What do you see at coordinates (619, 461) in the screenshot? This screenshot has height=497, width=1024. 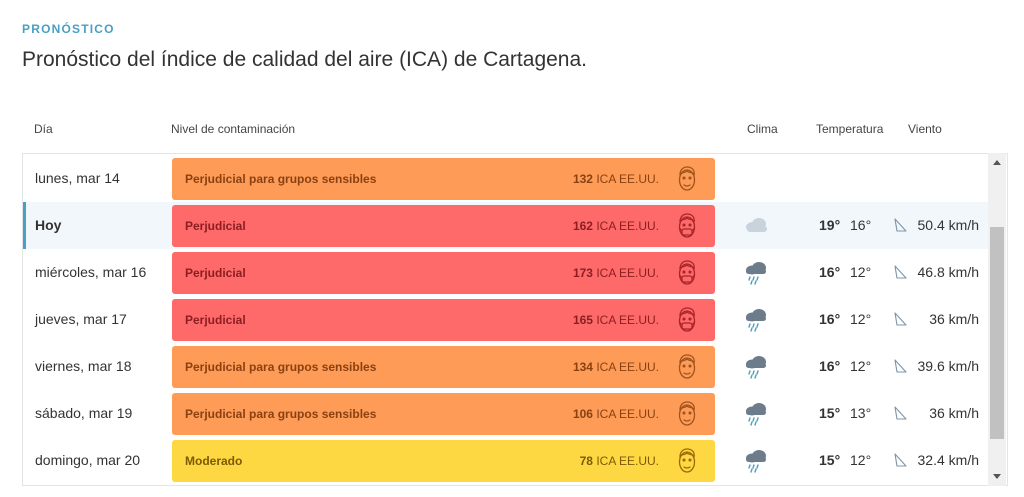 I see `aqi-value: 78 ICA EE.UU.` at bounding box center [619, 461].